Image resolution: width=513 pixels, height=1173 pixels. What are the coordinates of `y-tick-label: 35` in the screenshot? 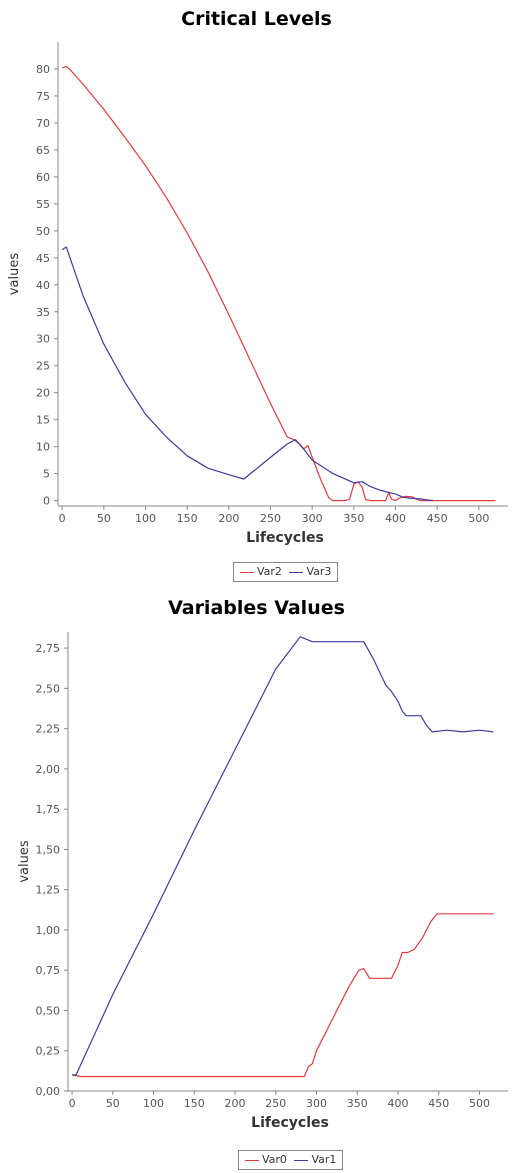 It's located at (43, 312).